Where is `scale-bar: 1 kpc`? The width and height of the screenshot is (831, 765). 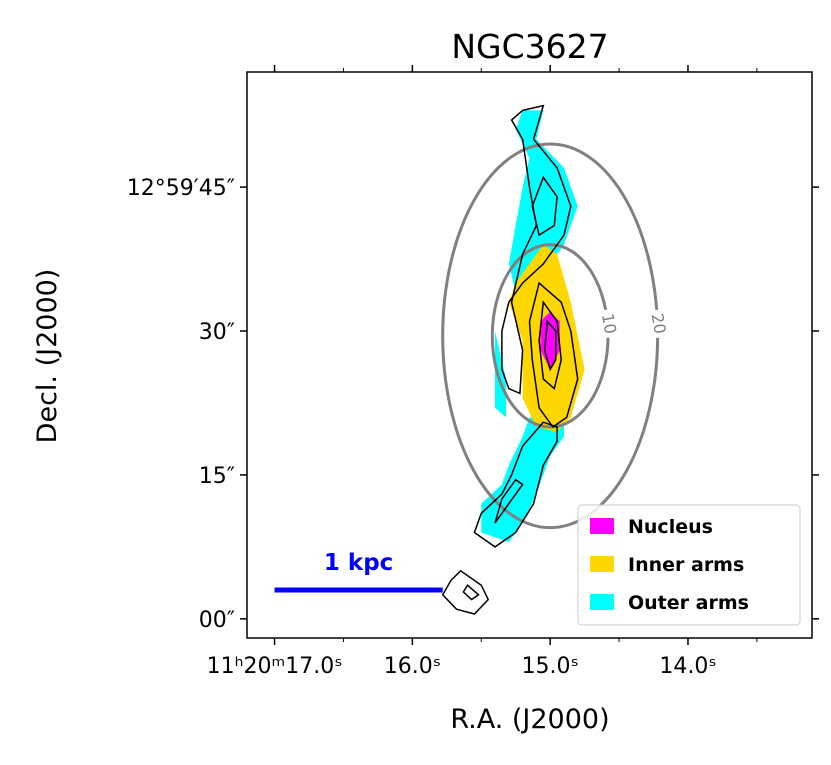 scale-bar: 1 kpc is located at coordinates (358, 571).